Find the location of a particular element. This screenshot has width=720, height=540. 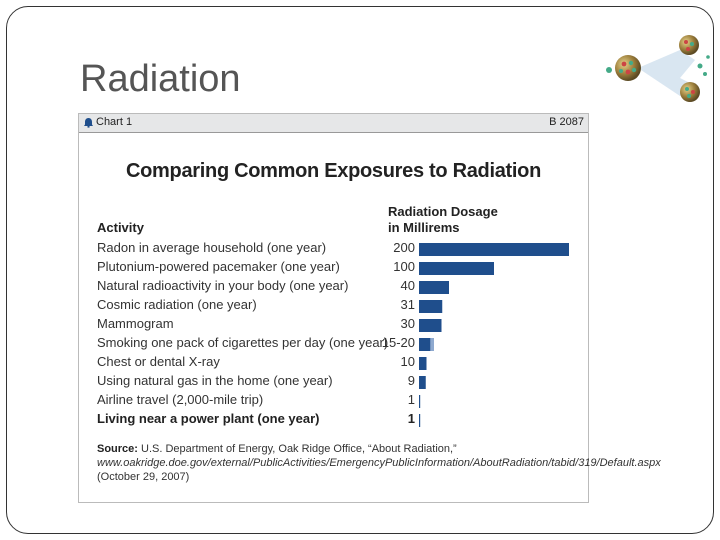

activity-label: Using natural gas in the home (one year) is located at coordinates (215, 380).